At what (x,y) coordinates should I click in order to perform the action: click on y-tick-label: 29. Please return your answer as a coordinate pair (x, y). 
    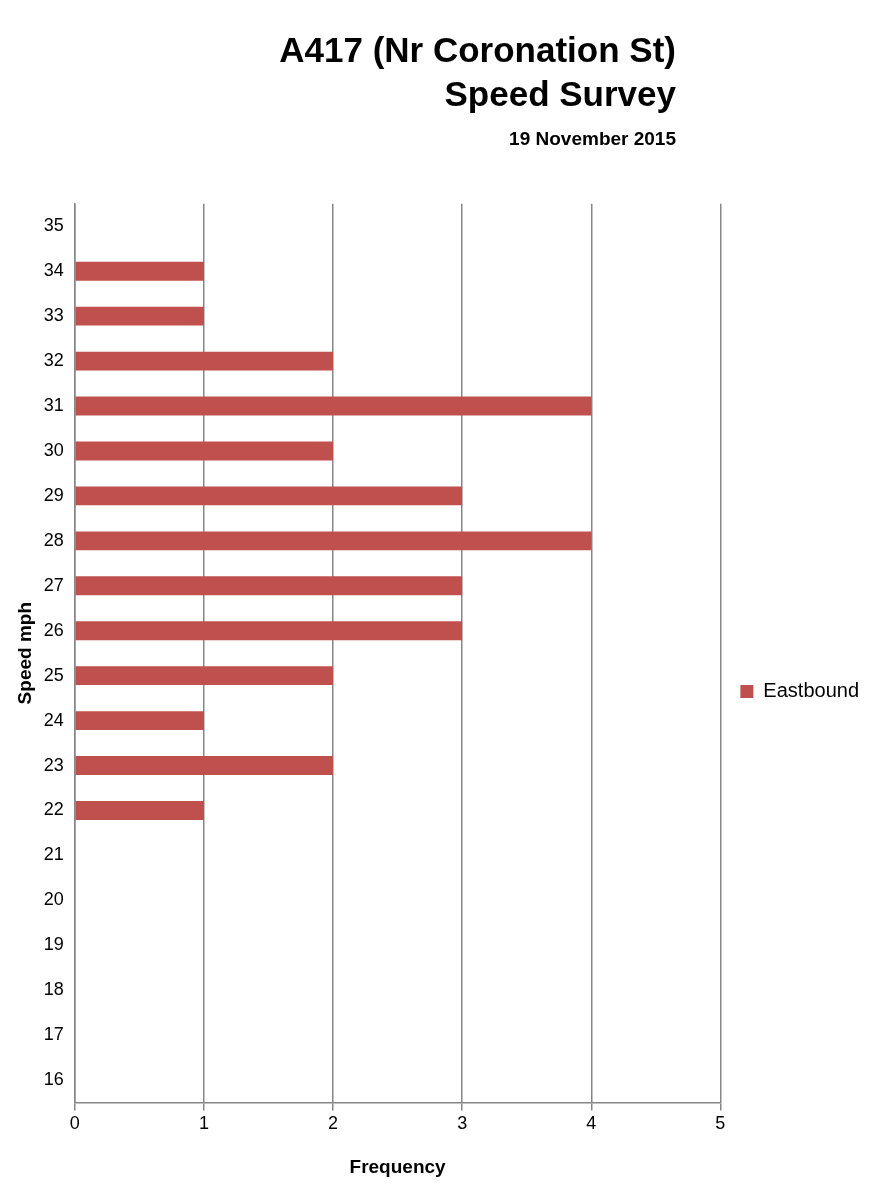
    Looking at the image, I should click on (53, 494).